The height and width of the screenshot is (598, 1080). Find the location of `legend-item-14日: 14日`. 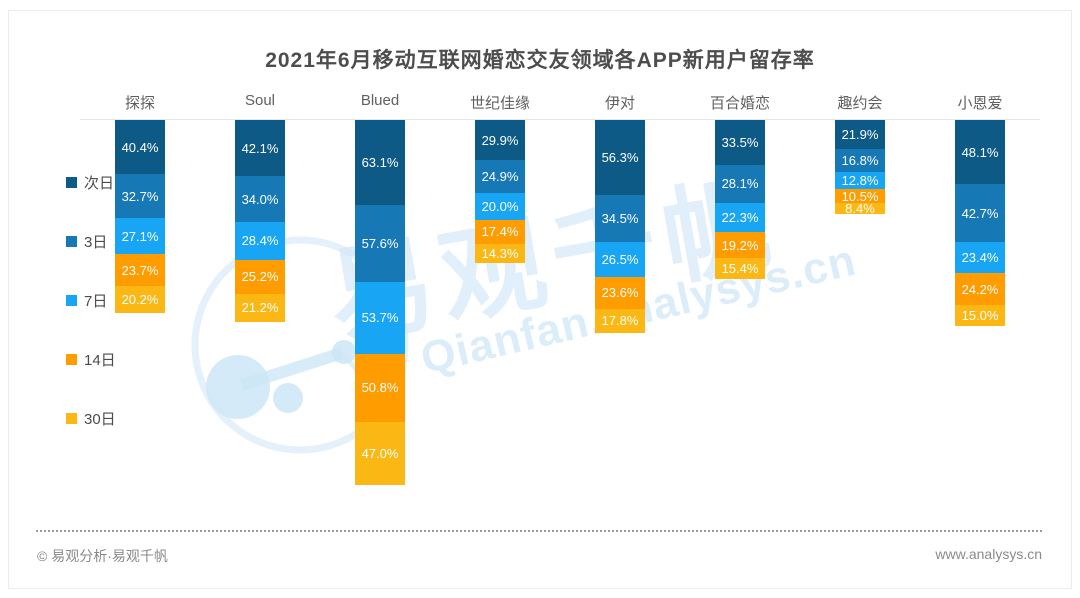

legend-item-14日: 14日 is located at coordinates (91, 359).